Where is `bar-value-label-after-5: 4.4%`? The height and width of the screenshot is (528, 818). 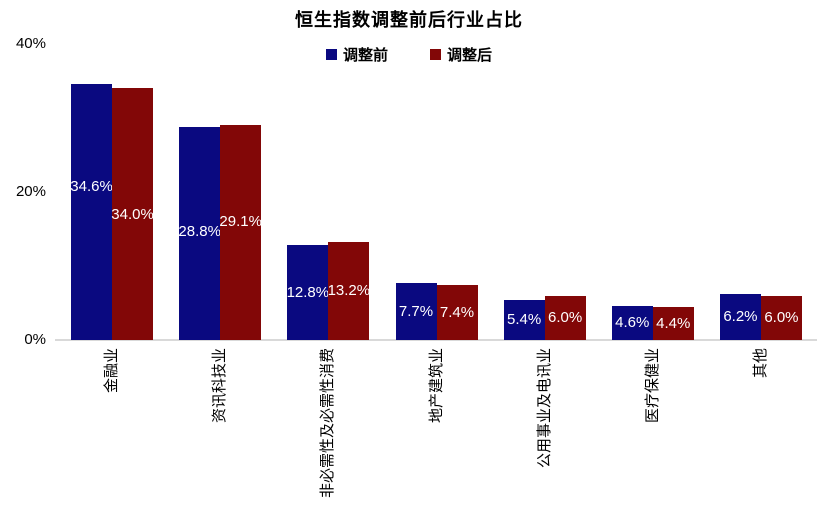 bar-value-label-after-5: 4.4% is located at coordinates (673, 323).